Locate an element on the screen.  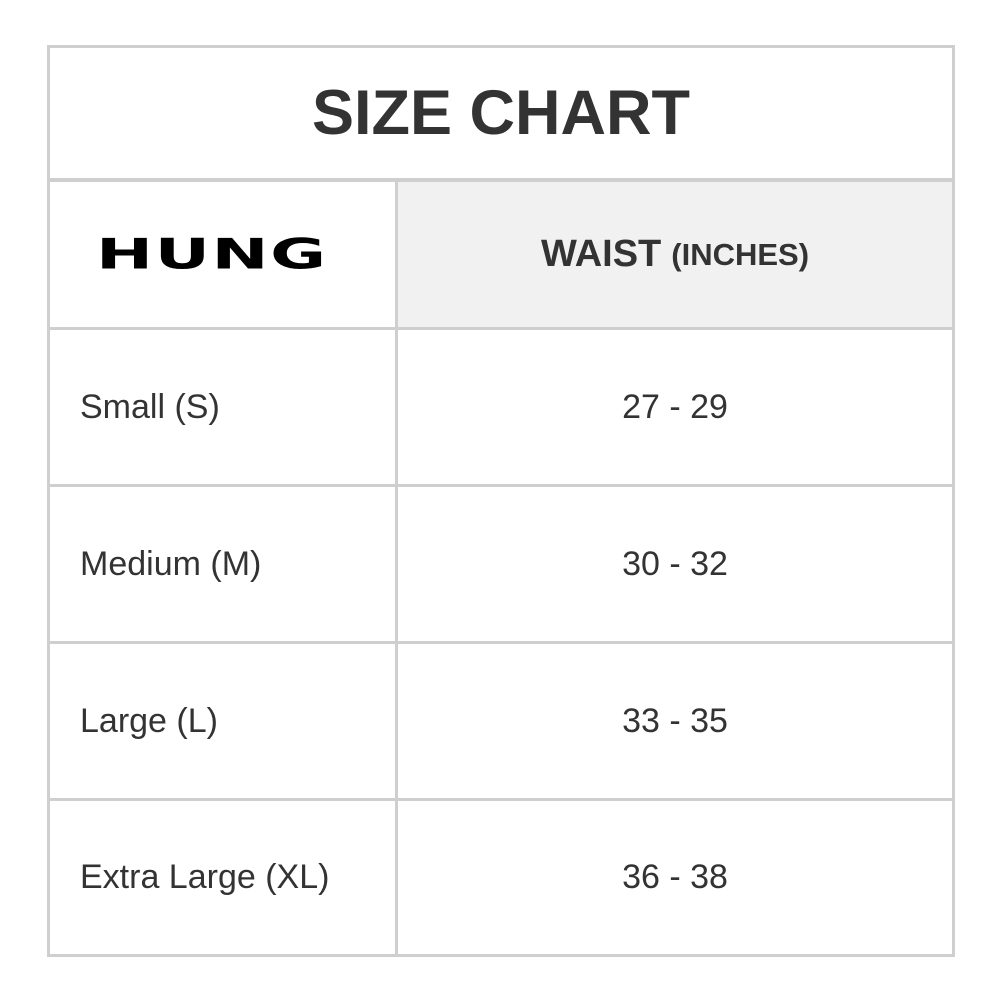
table-row: Small (S) 27 - 29 is located at coordinates (501, 408).